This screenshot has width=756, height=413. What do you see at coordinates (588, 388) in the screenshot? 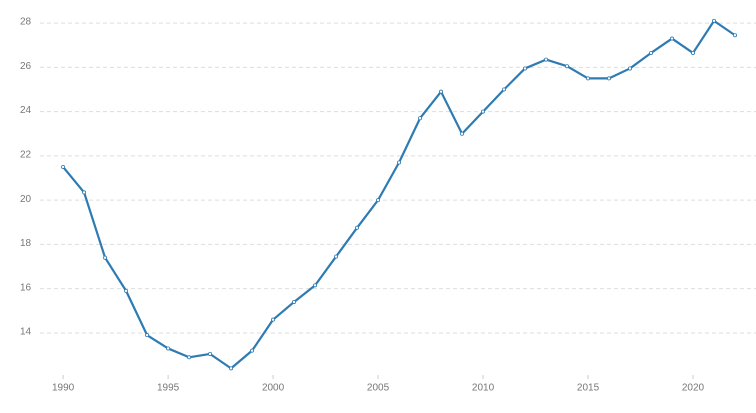
I see `x-tick-label: 2015` at bounding box center [588, 388].